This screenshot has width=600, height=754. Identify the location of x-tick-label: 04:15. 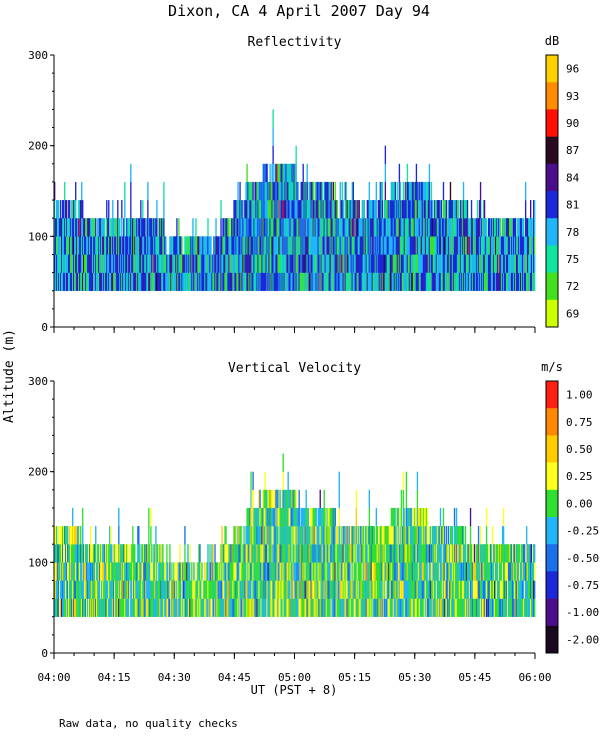
(114, 677).